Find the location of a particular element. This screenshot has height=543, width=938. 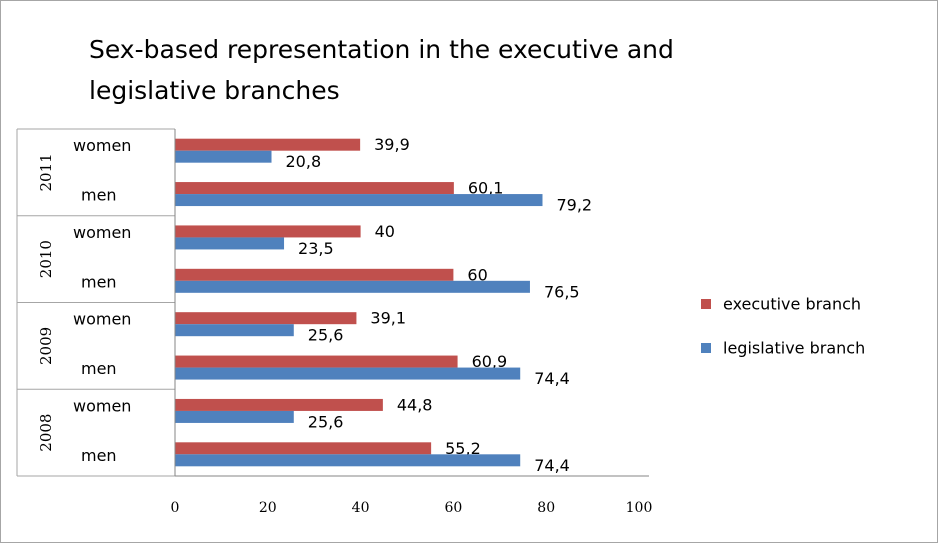

x-tick-label: 80 is located at coordinates (546, 508).